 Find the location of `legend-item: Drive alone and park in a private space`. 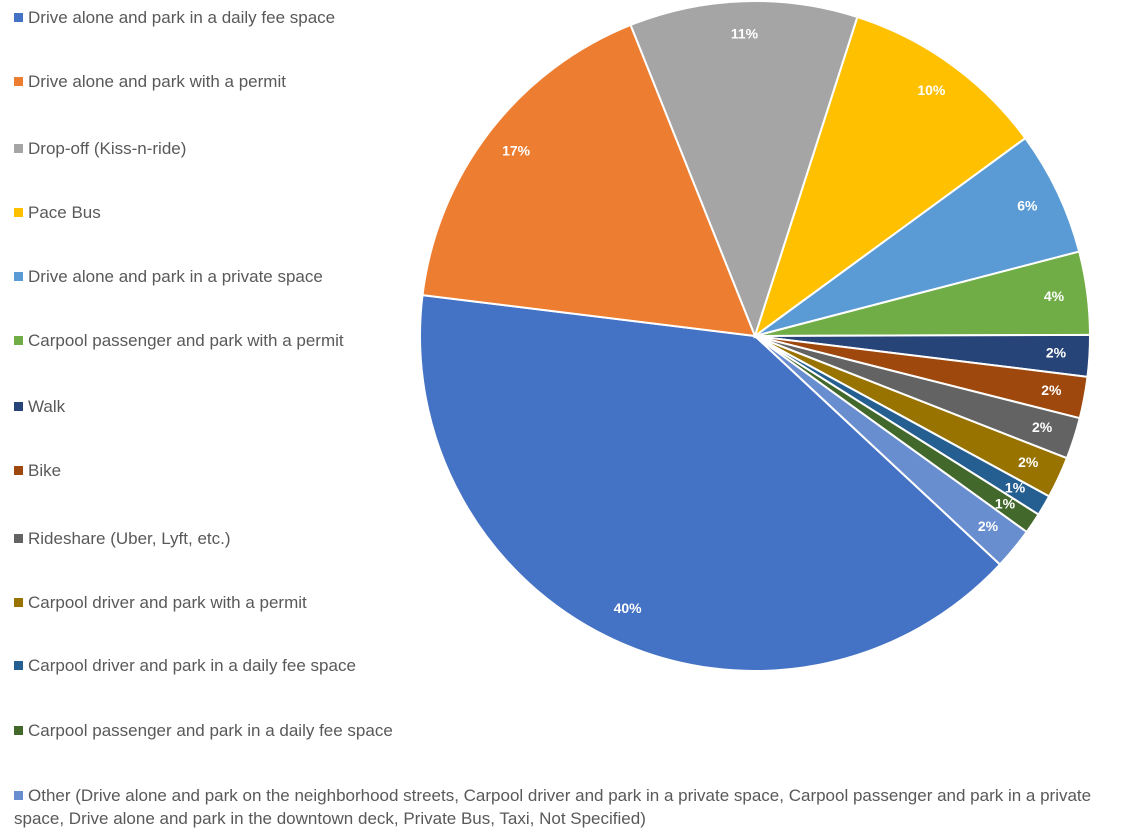

legend-item: Drive alone and park in a private space is located at coordinates (576, 276).